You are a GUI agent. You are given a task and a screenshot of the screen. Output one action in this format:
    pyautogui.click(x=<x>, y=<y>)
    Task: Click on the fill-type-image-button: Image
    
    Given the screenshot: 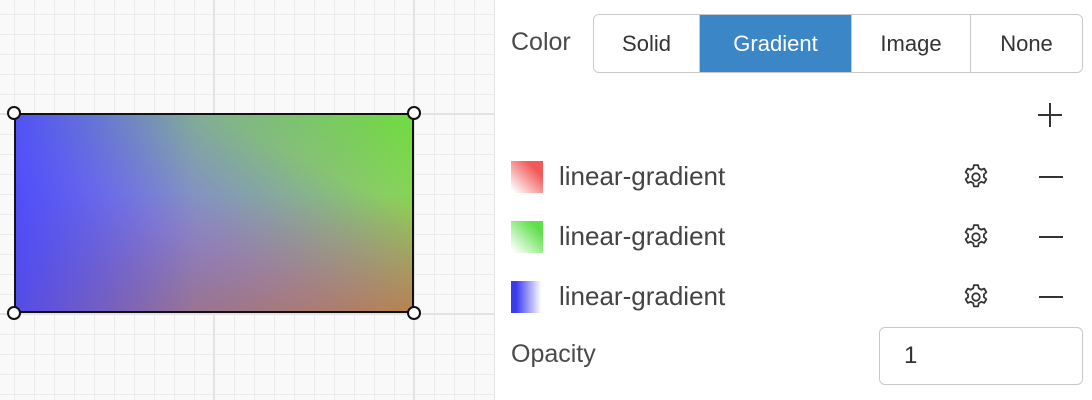 What is the action you would take?
    pyautogui.click(x=911, y=43)
    